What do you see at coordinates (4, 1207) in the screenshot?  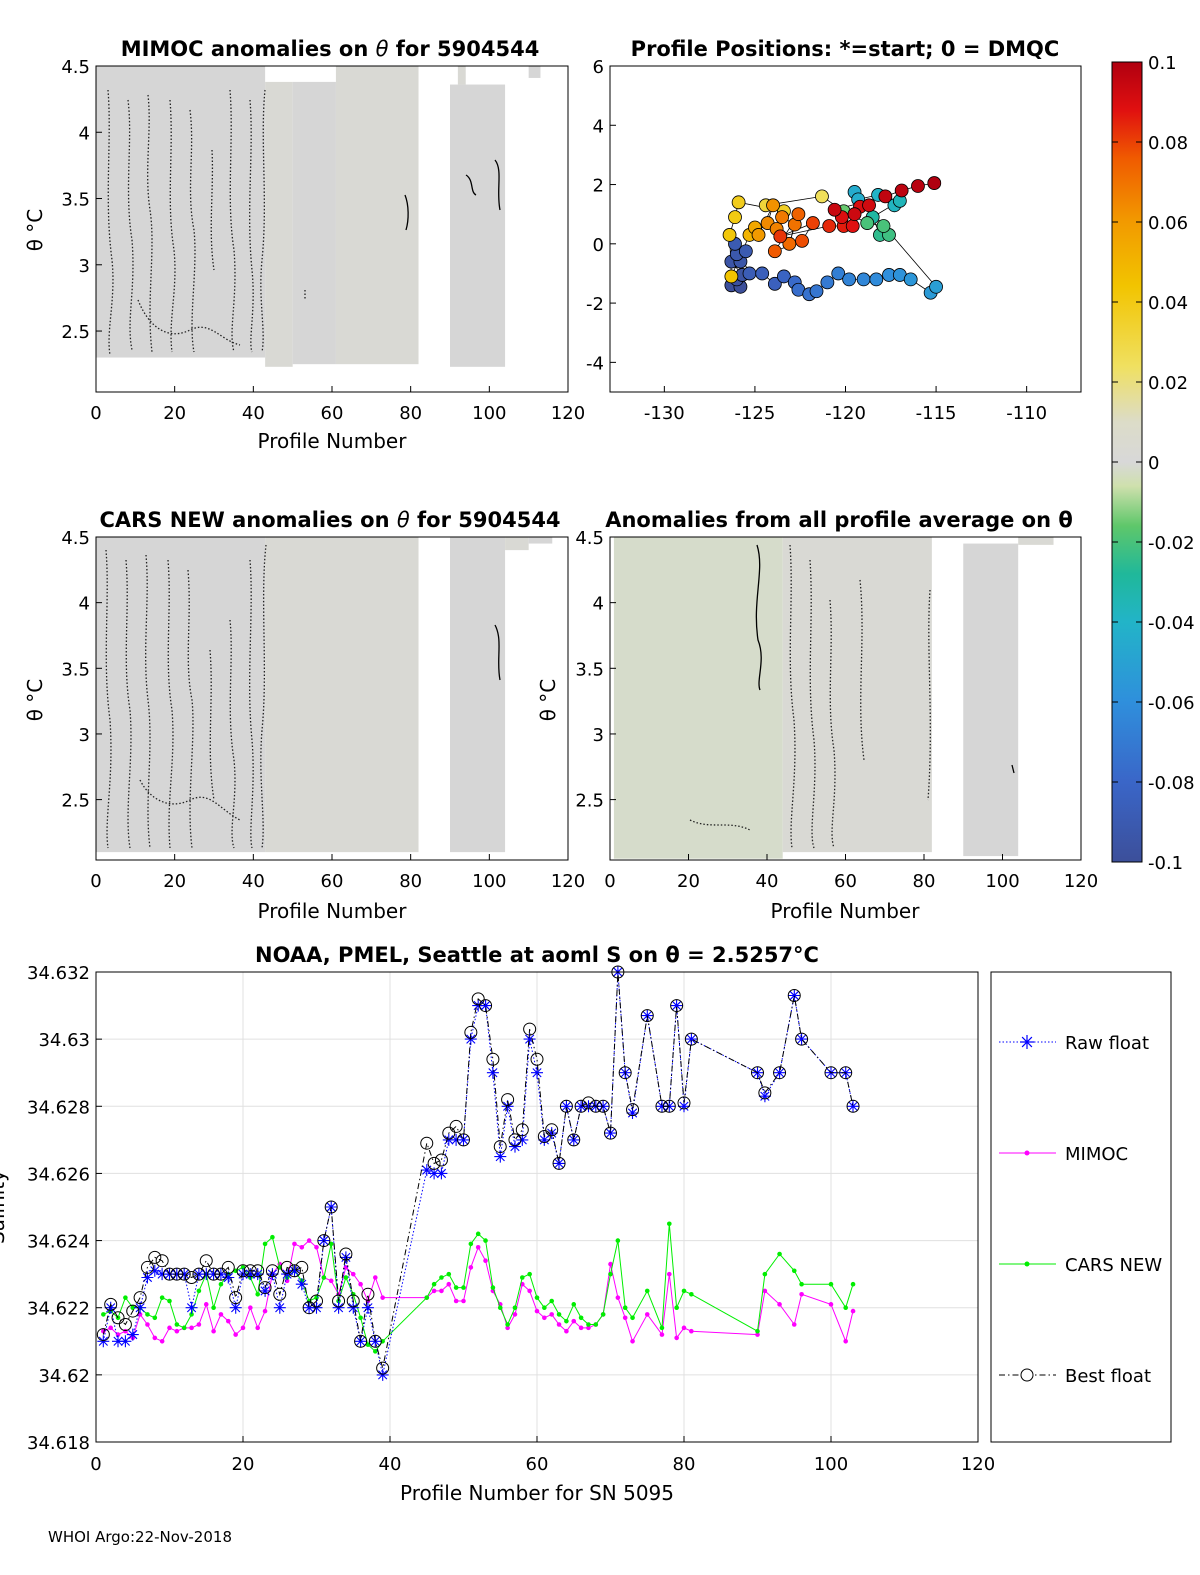 I see `salinity-ylabel: Salinity` at bounding box center [4, 1207].